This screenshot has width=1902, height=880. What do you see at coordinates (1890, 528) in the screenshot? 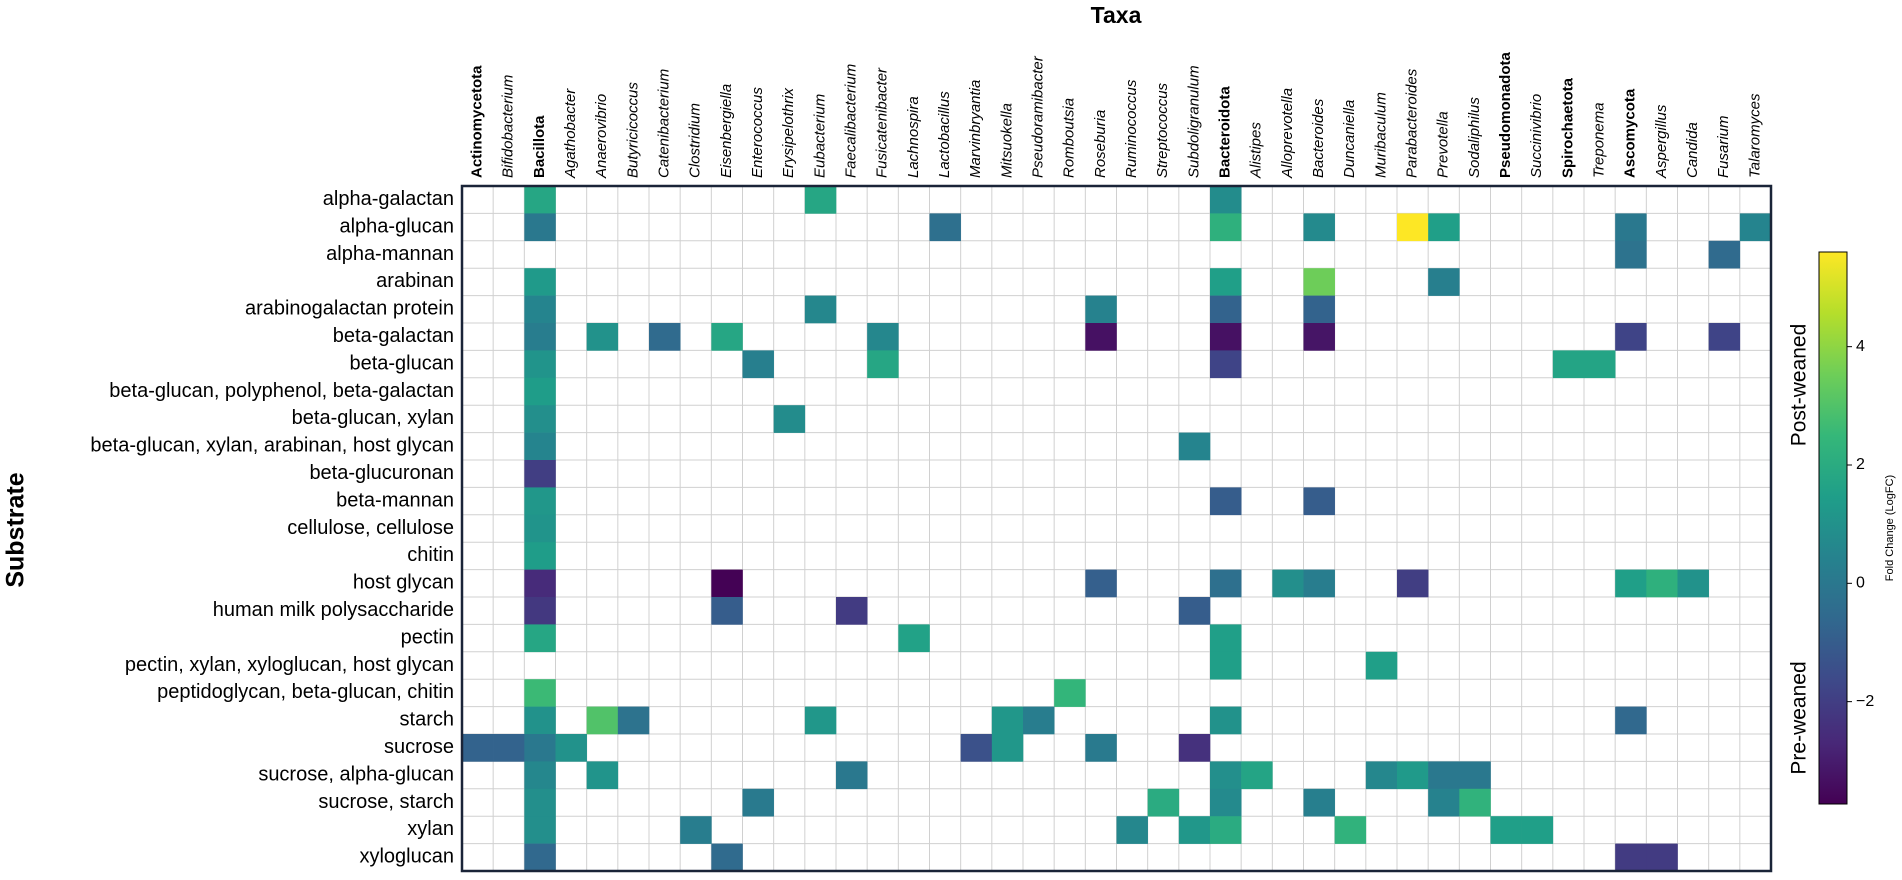
I see `colorbar-label: Fold Change (LogFC)` at bounding box center [1890, 528].